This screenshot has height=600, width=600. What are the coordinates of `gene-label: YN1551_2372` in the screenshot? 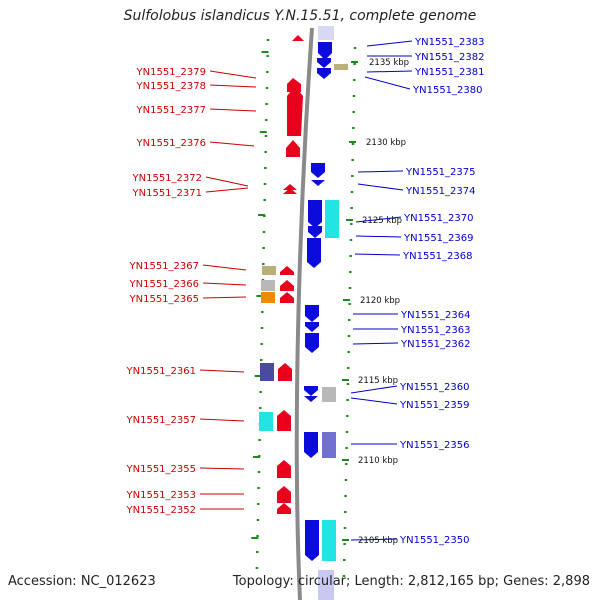 It's located at (167, 178).